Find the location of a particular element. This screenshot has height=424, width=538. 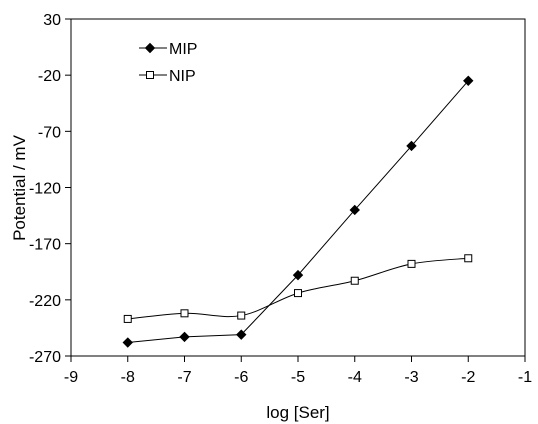

y-tick-label: 30 is located at coordinates (52, 20).